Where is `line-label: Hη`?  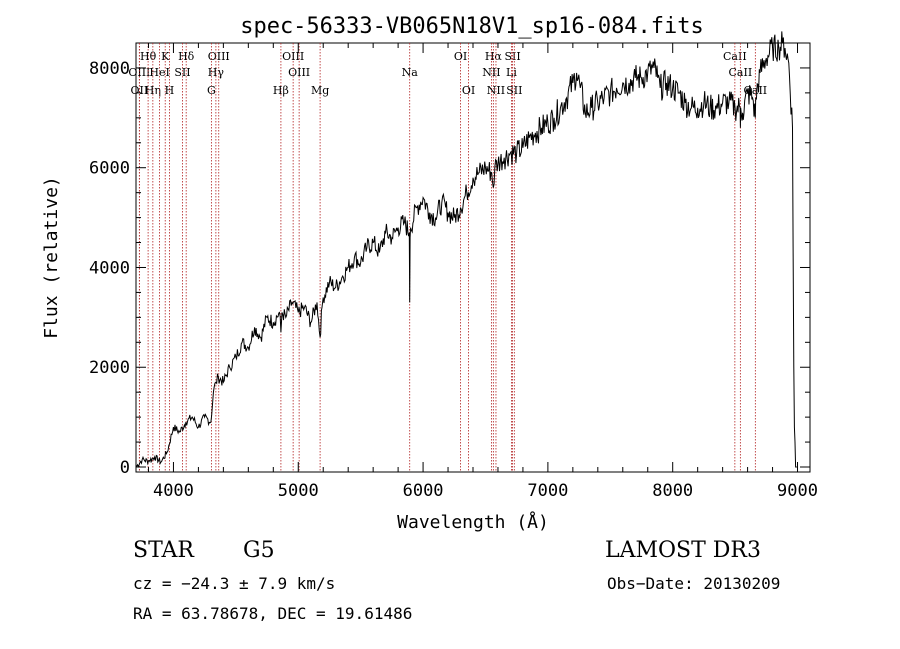
line-label: Hη is located at coordinates (153, 90).